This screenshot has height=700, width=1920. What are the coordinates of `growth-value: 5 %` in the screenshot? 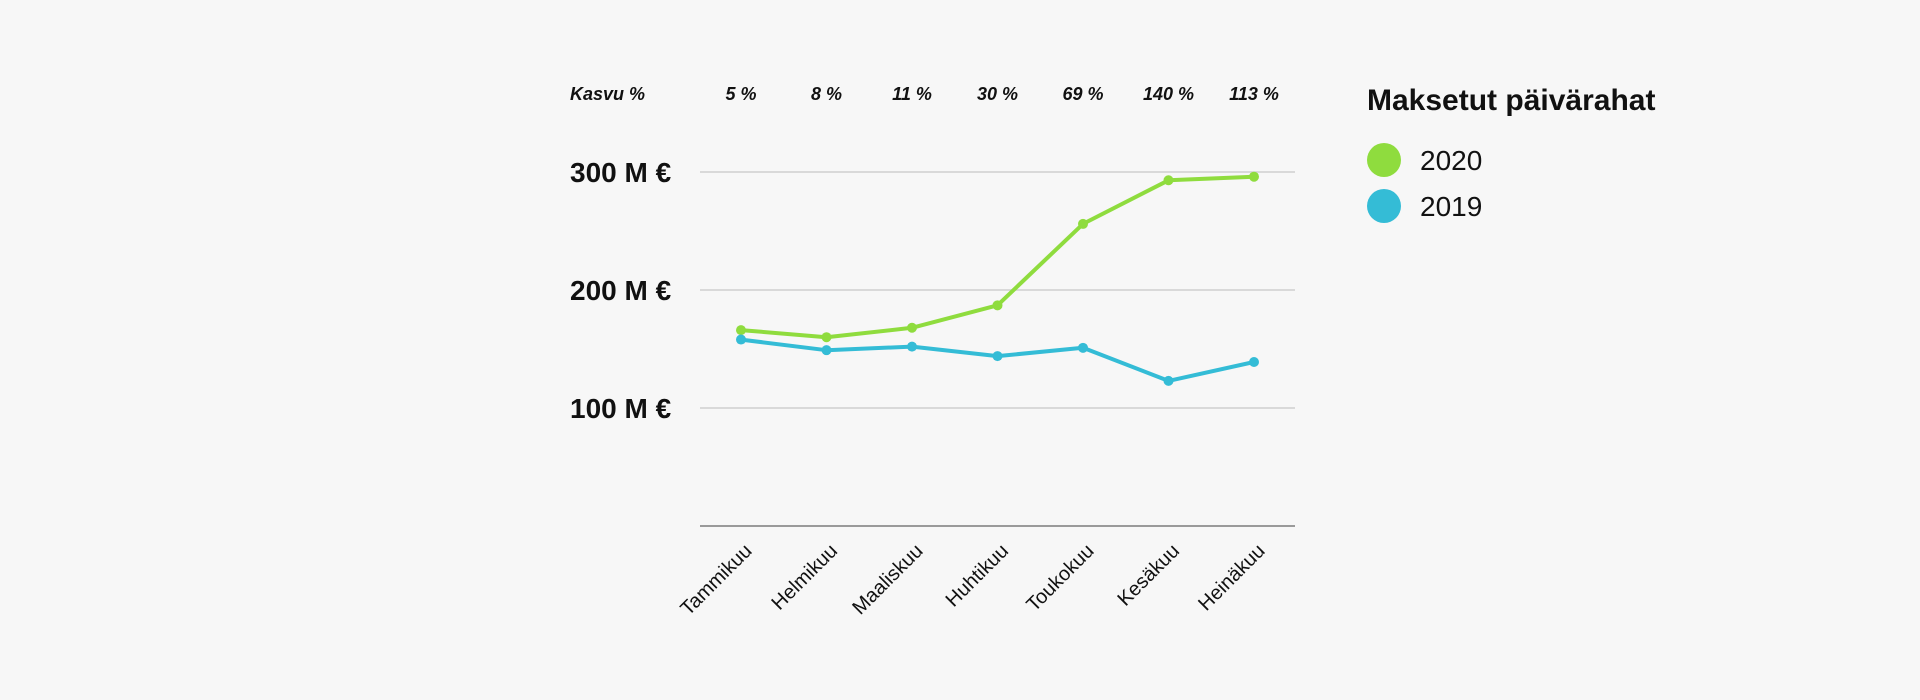 It's located at (740, 94).